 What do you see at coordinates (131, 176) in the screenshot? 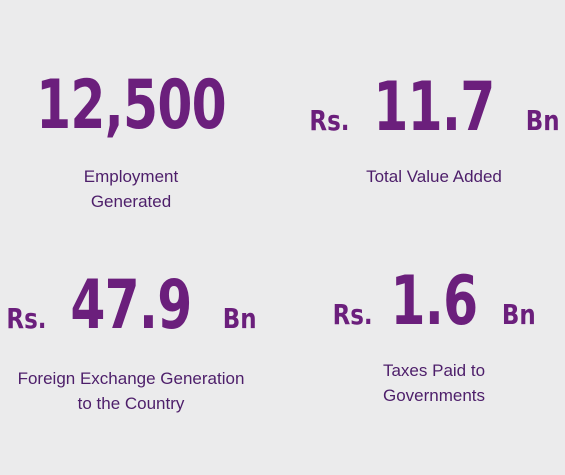
I see `caption-line: Employment` at bounding box center [131, 176].